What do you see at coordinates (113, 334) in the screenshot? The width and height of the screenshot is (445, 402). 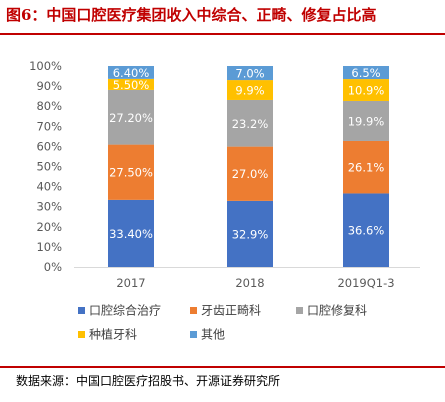 I see `legend-label: 种植牙科` at bounding box center [113, 334].